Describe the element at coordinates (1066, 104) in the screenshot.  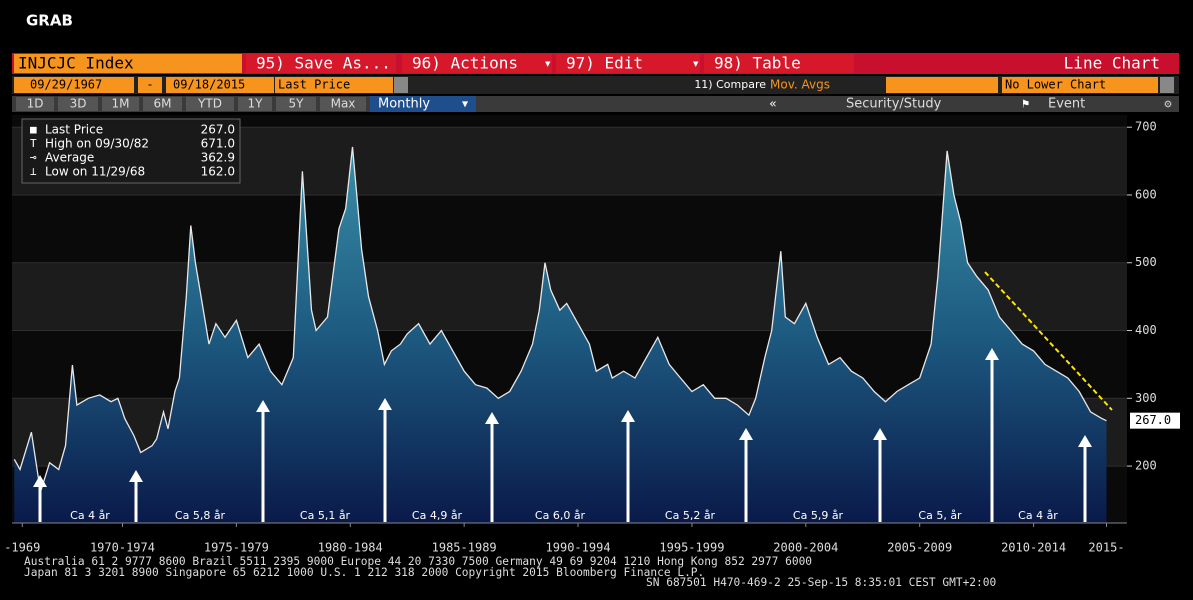
I see `event: Event` at that location.